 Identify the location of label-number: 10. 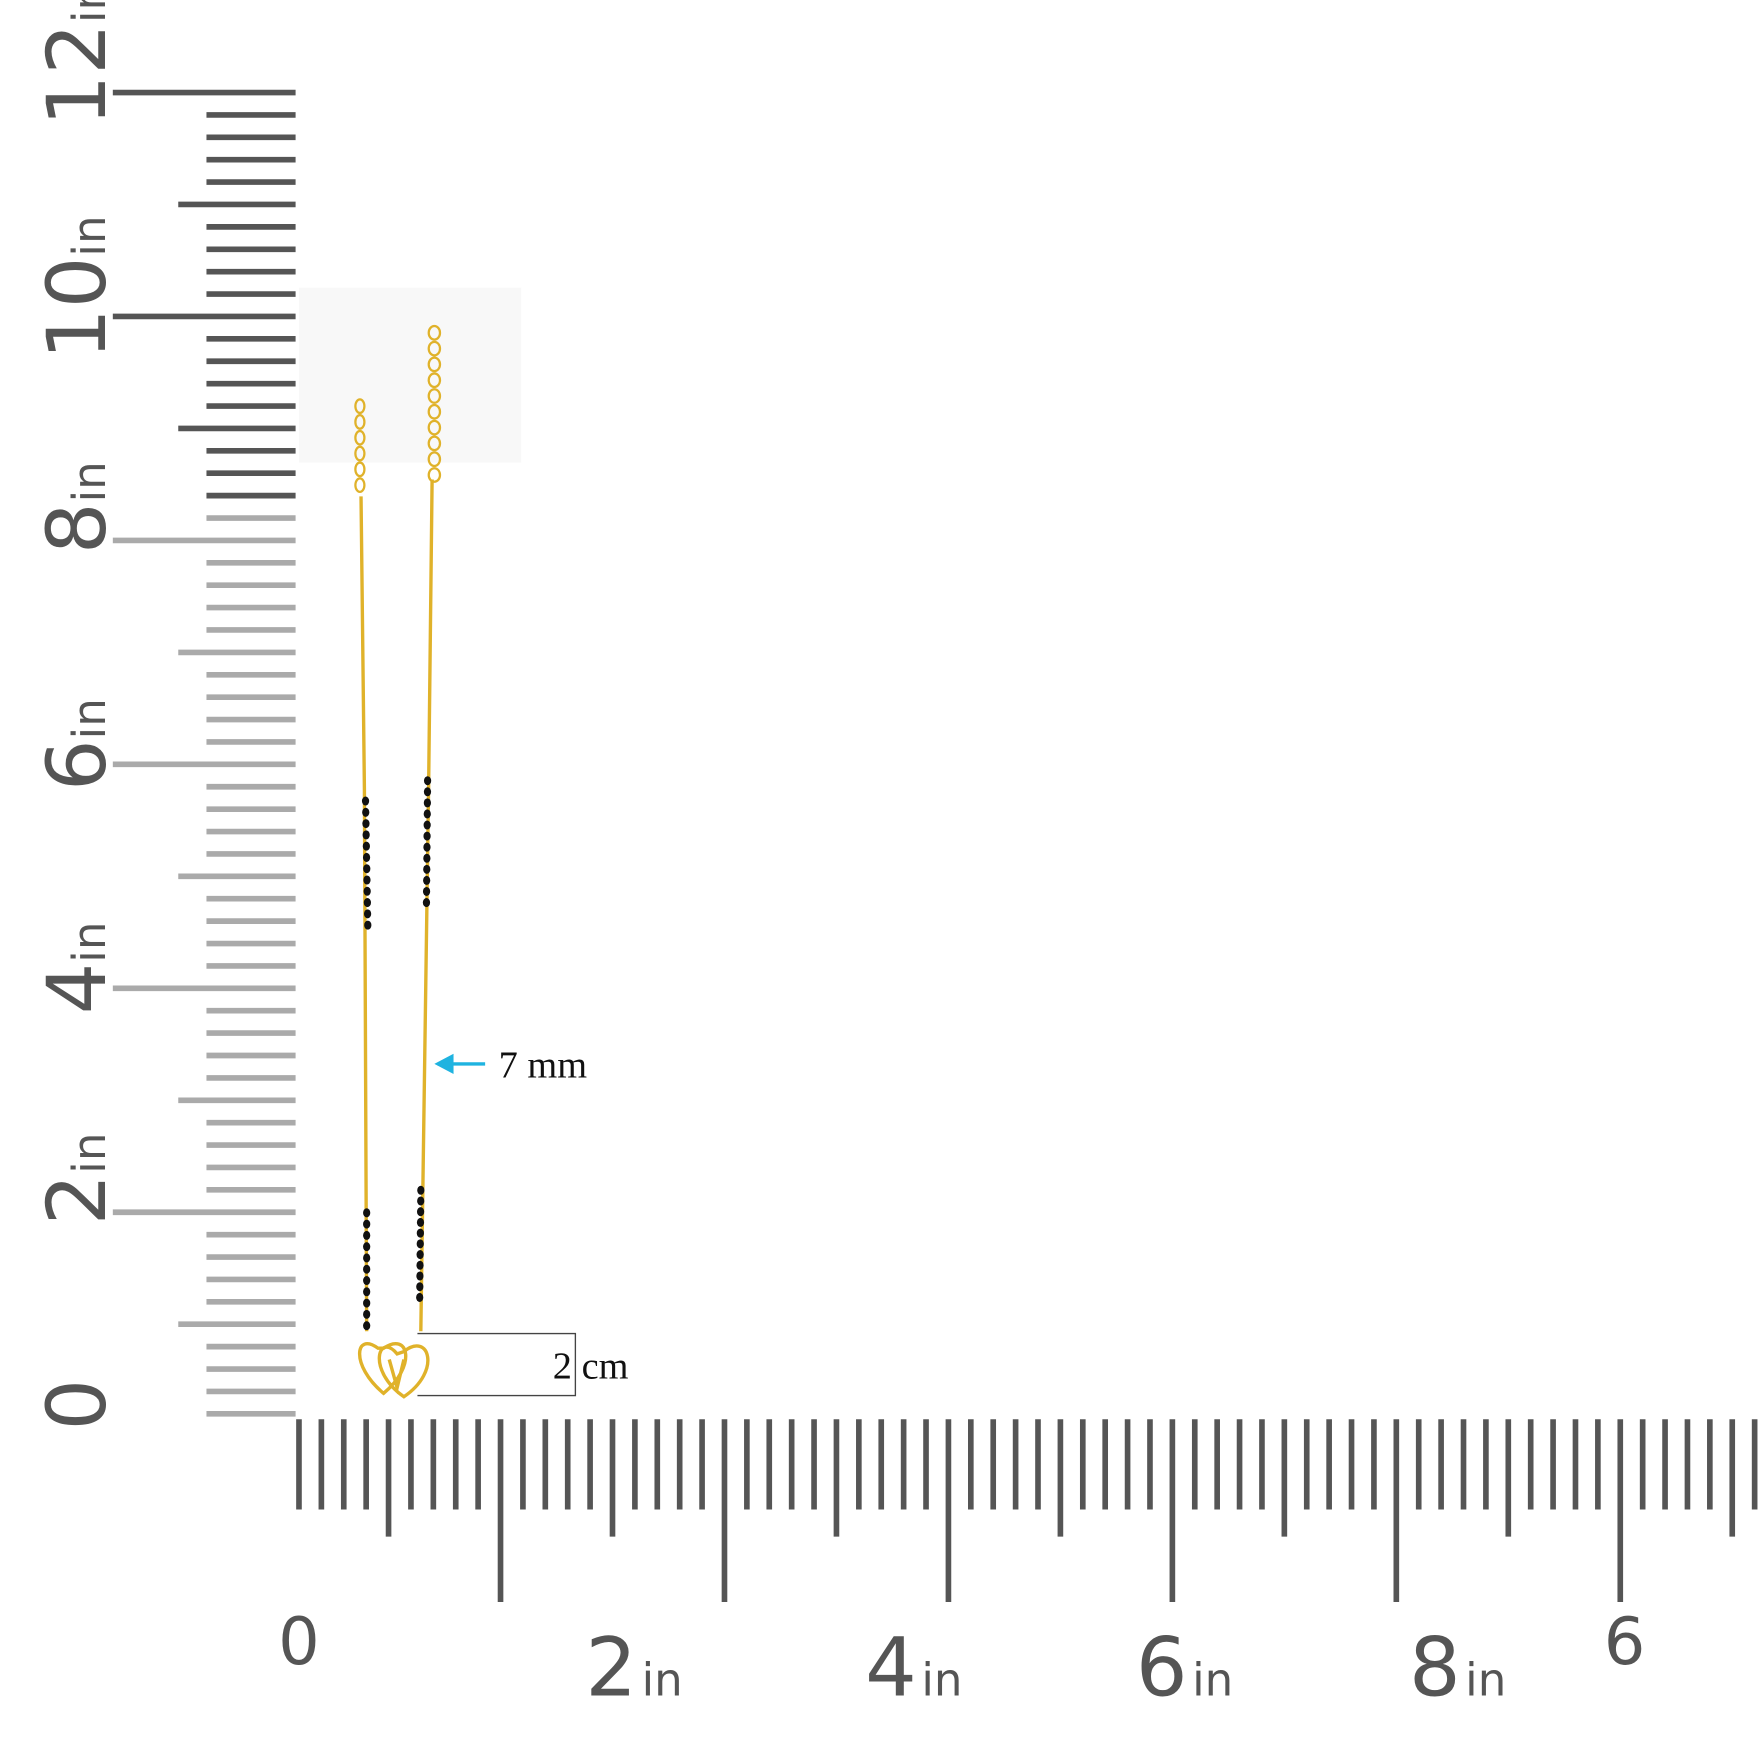
(78, 308).